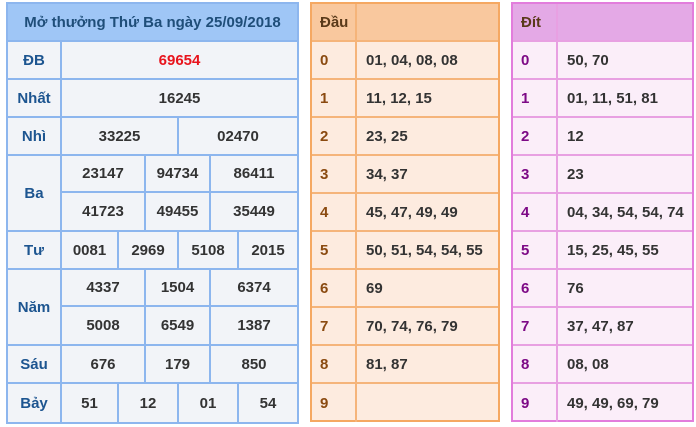 This screenshot has height=427, width=696. I want to click on prize-row: Bảy 51 12 01 54, so click(152, 403).